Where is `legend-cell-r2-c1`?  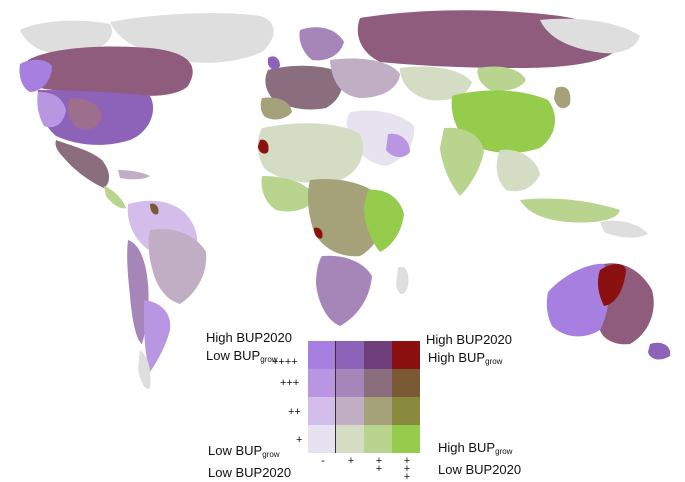 legend-cell-r2-c1 is located at coordinates (322, 383).